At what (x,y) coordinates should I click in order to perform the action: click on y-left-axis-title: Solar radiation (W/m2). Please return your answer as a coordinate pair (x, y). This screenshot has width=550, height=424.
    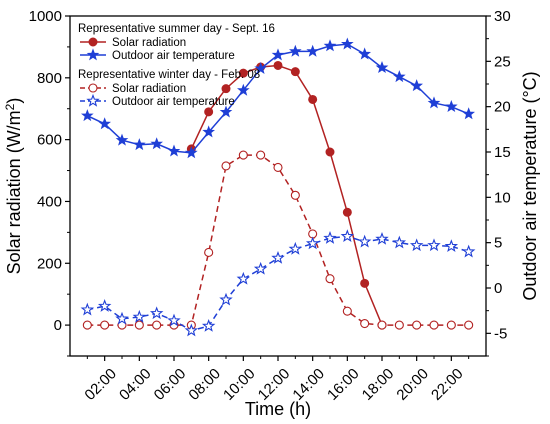
    Looking at the image, I should click on (13, 186).